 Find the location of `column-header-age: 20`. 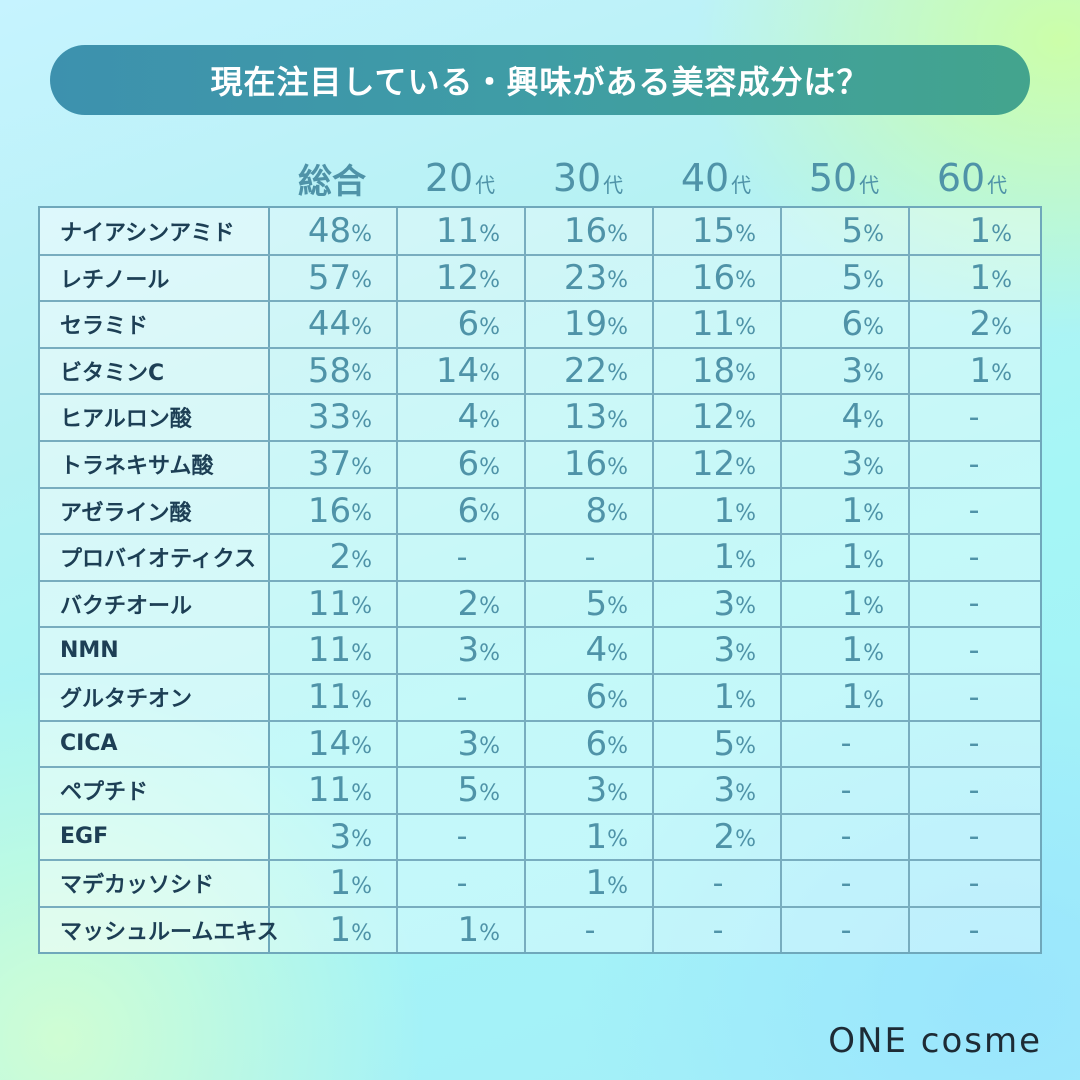

column-header-age: 20 is located at coordinates (449, 178).